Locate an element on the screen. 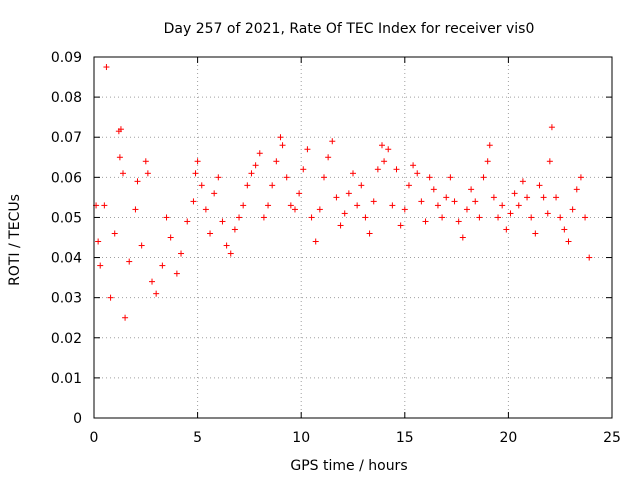 This screenshot has width=640, height=480. x-tick-label: 20 is located at coordinates (508, 438).